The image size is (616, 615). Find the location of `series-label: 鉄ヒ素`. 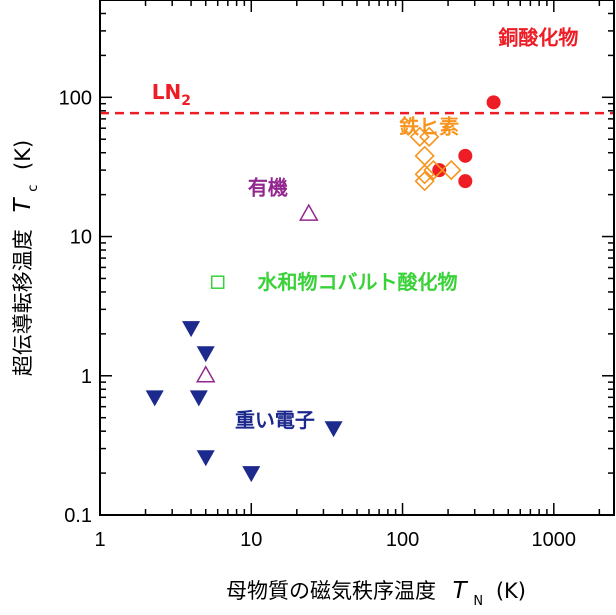

series-label: 鉄ヒ素 is located at coordinates (429, 126).